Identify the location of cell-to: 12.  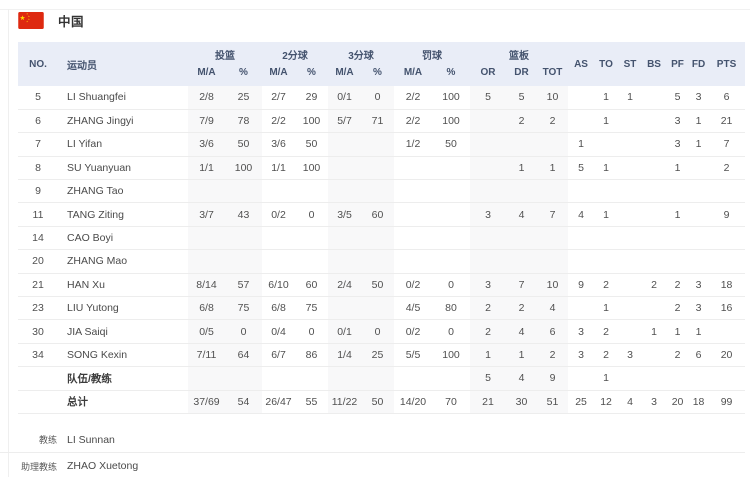
(606, 402).